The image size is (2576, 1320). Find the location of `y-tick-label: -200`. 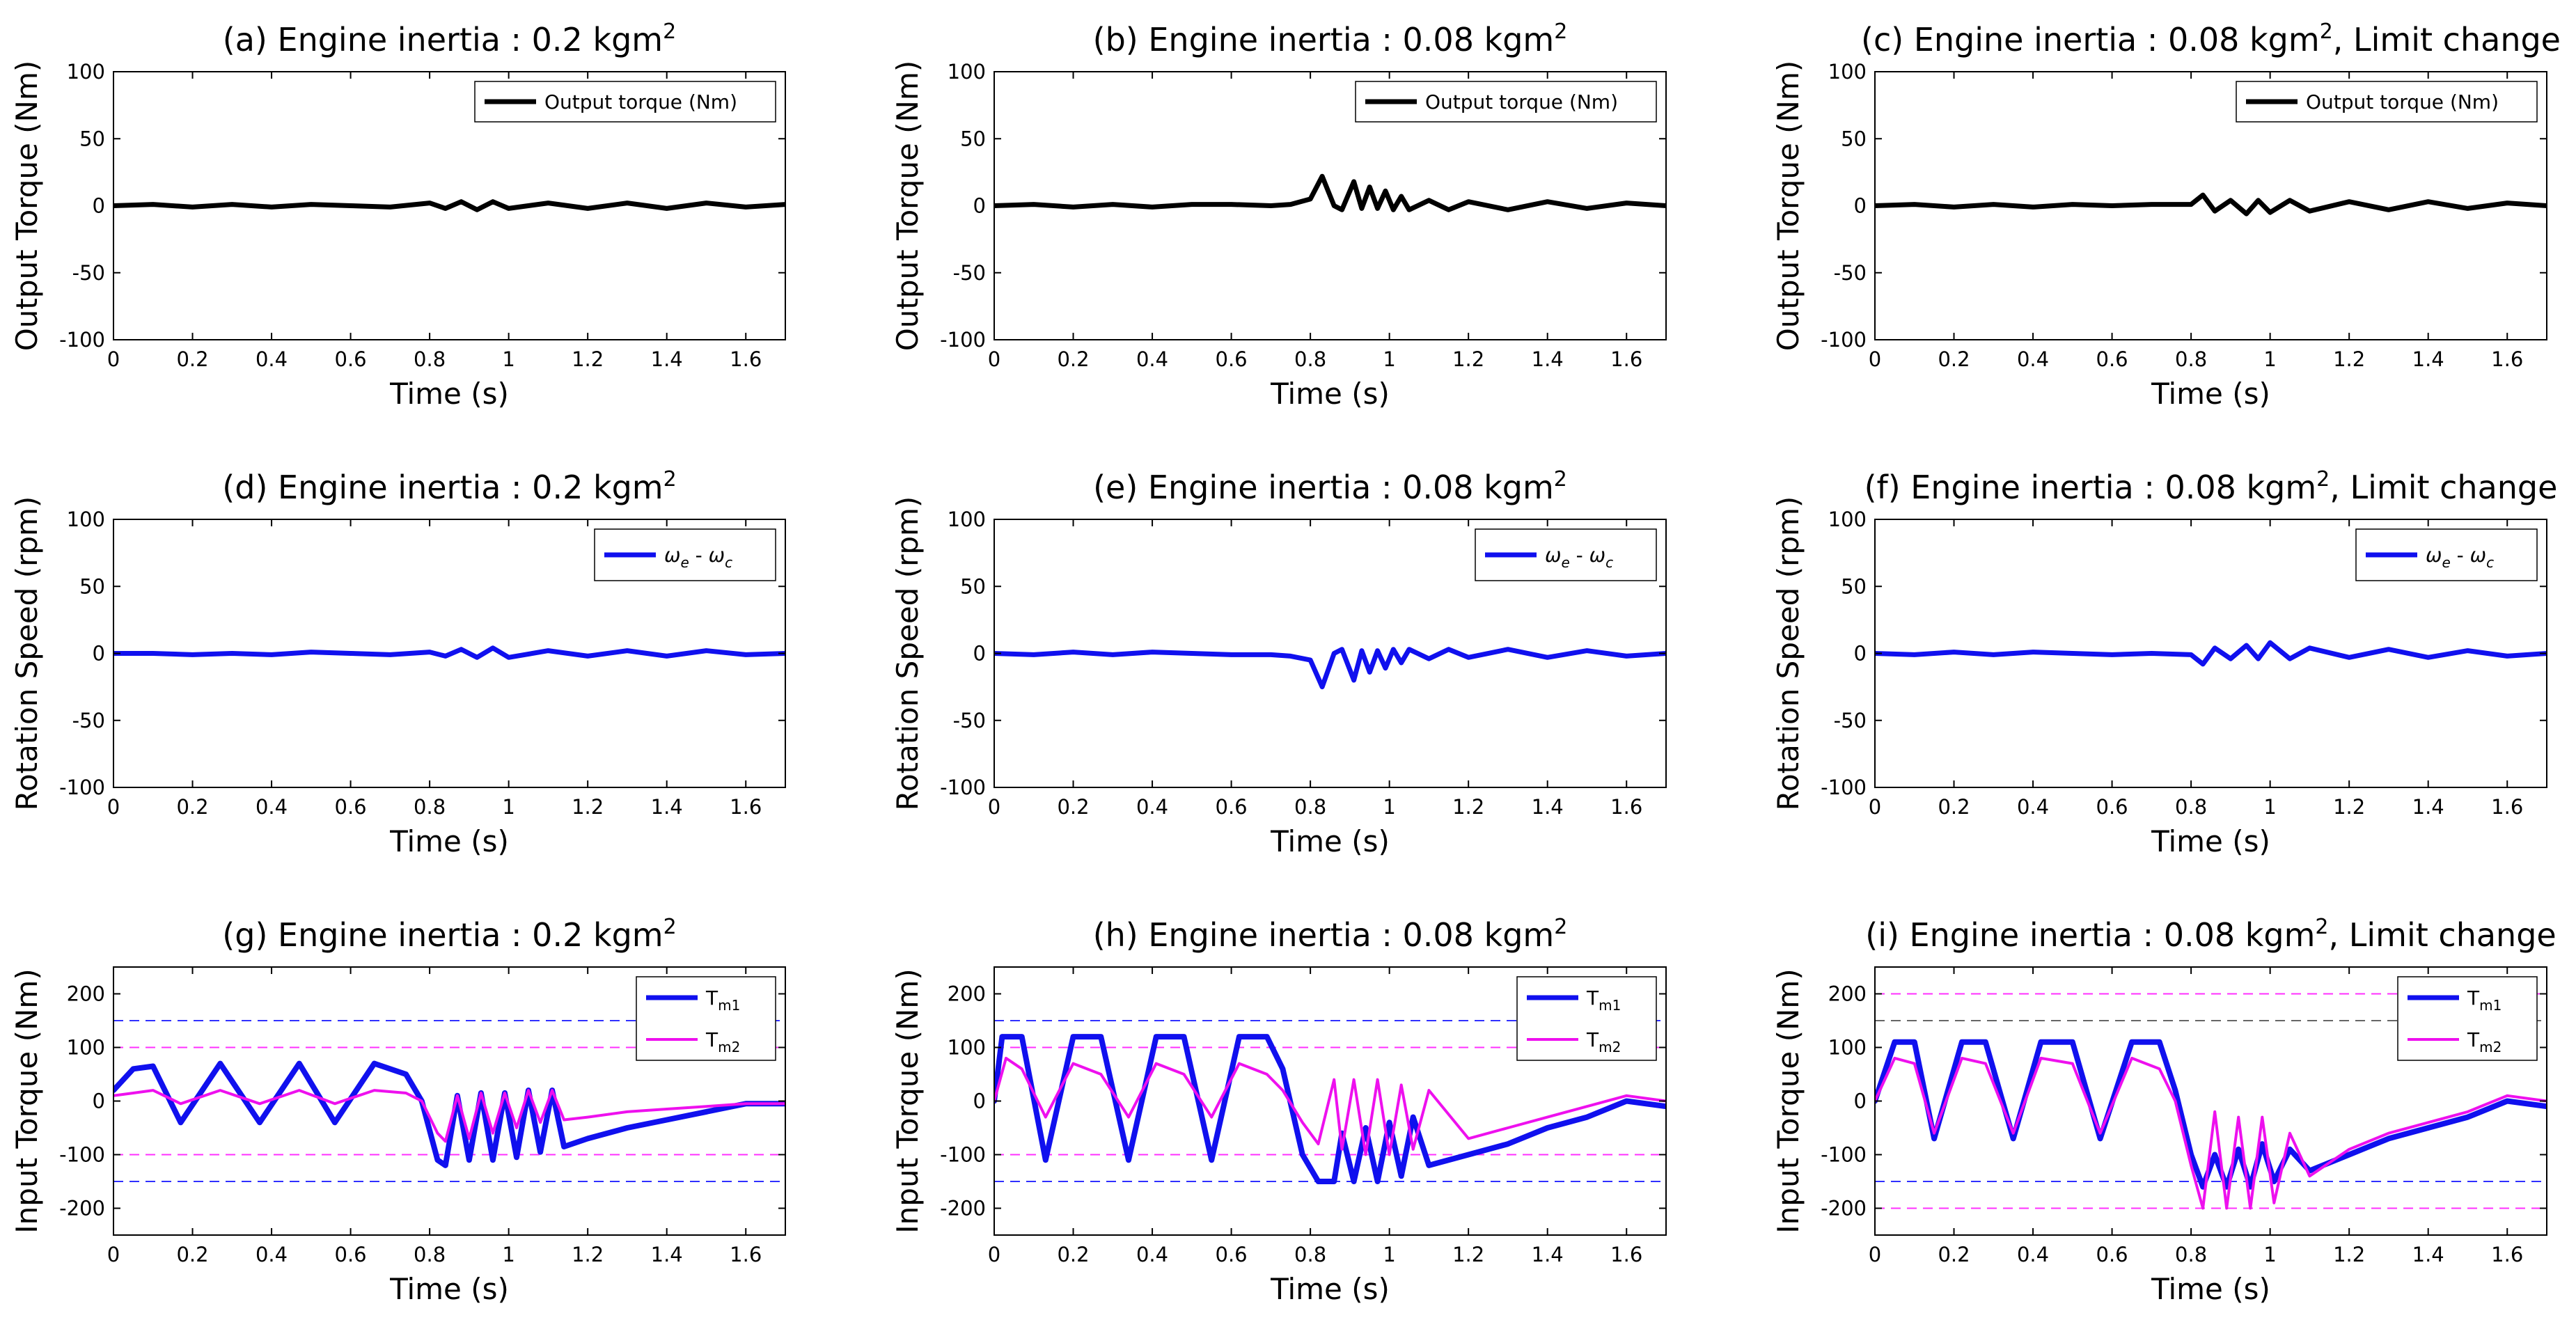

y-tick-label: -200 is located at coordinates (963, 1208).